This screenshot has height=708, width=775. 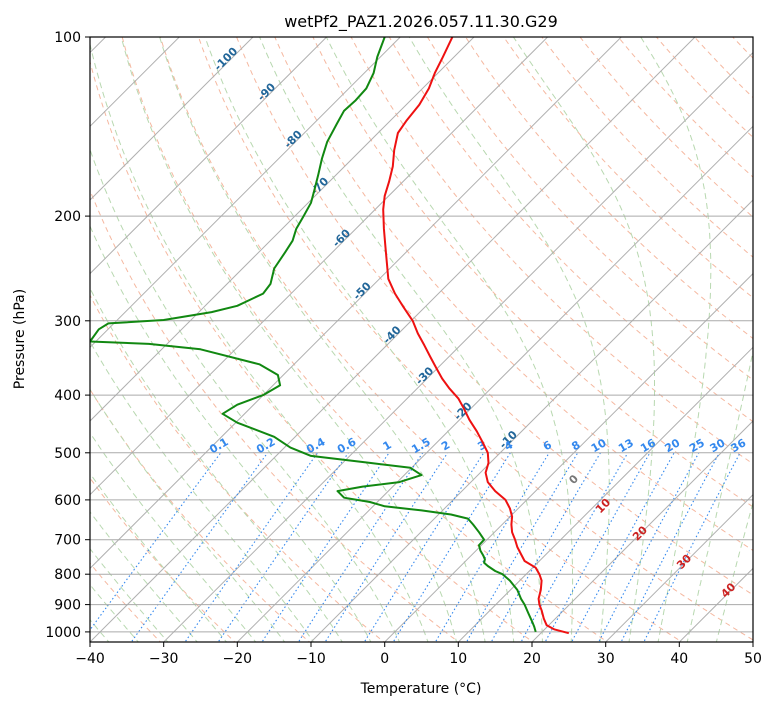 I want to click on x-tick-label: 30, so click(x=606, y=659).